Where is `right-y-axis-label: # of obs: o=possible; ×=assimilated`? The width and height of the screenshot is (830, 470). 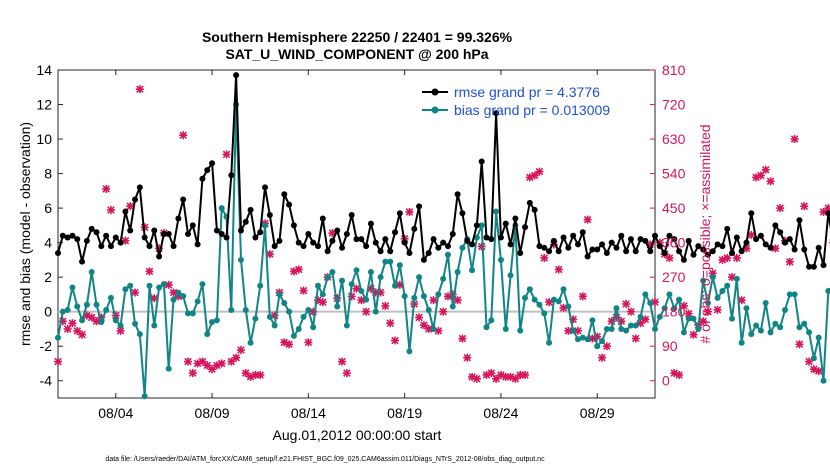 right-y-axis-label: # of obs: o=possible; ×=assimilated is located at coordinates (705, 233).